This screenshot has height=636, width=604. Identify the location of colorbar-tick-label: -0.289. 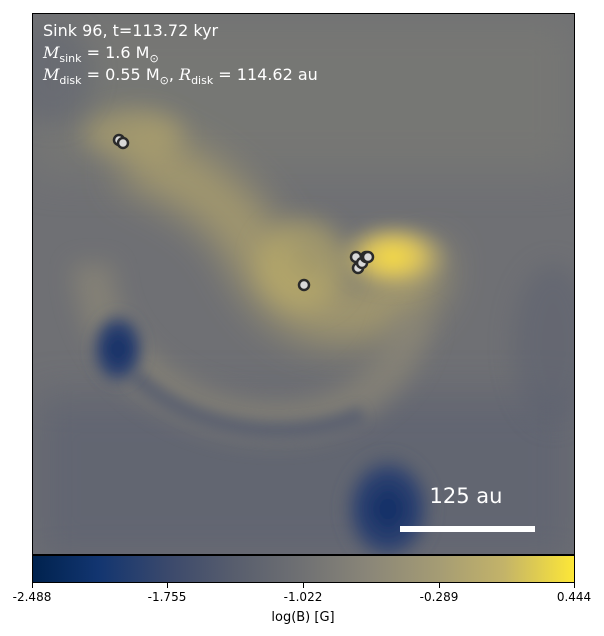
(439, 597).